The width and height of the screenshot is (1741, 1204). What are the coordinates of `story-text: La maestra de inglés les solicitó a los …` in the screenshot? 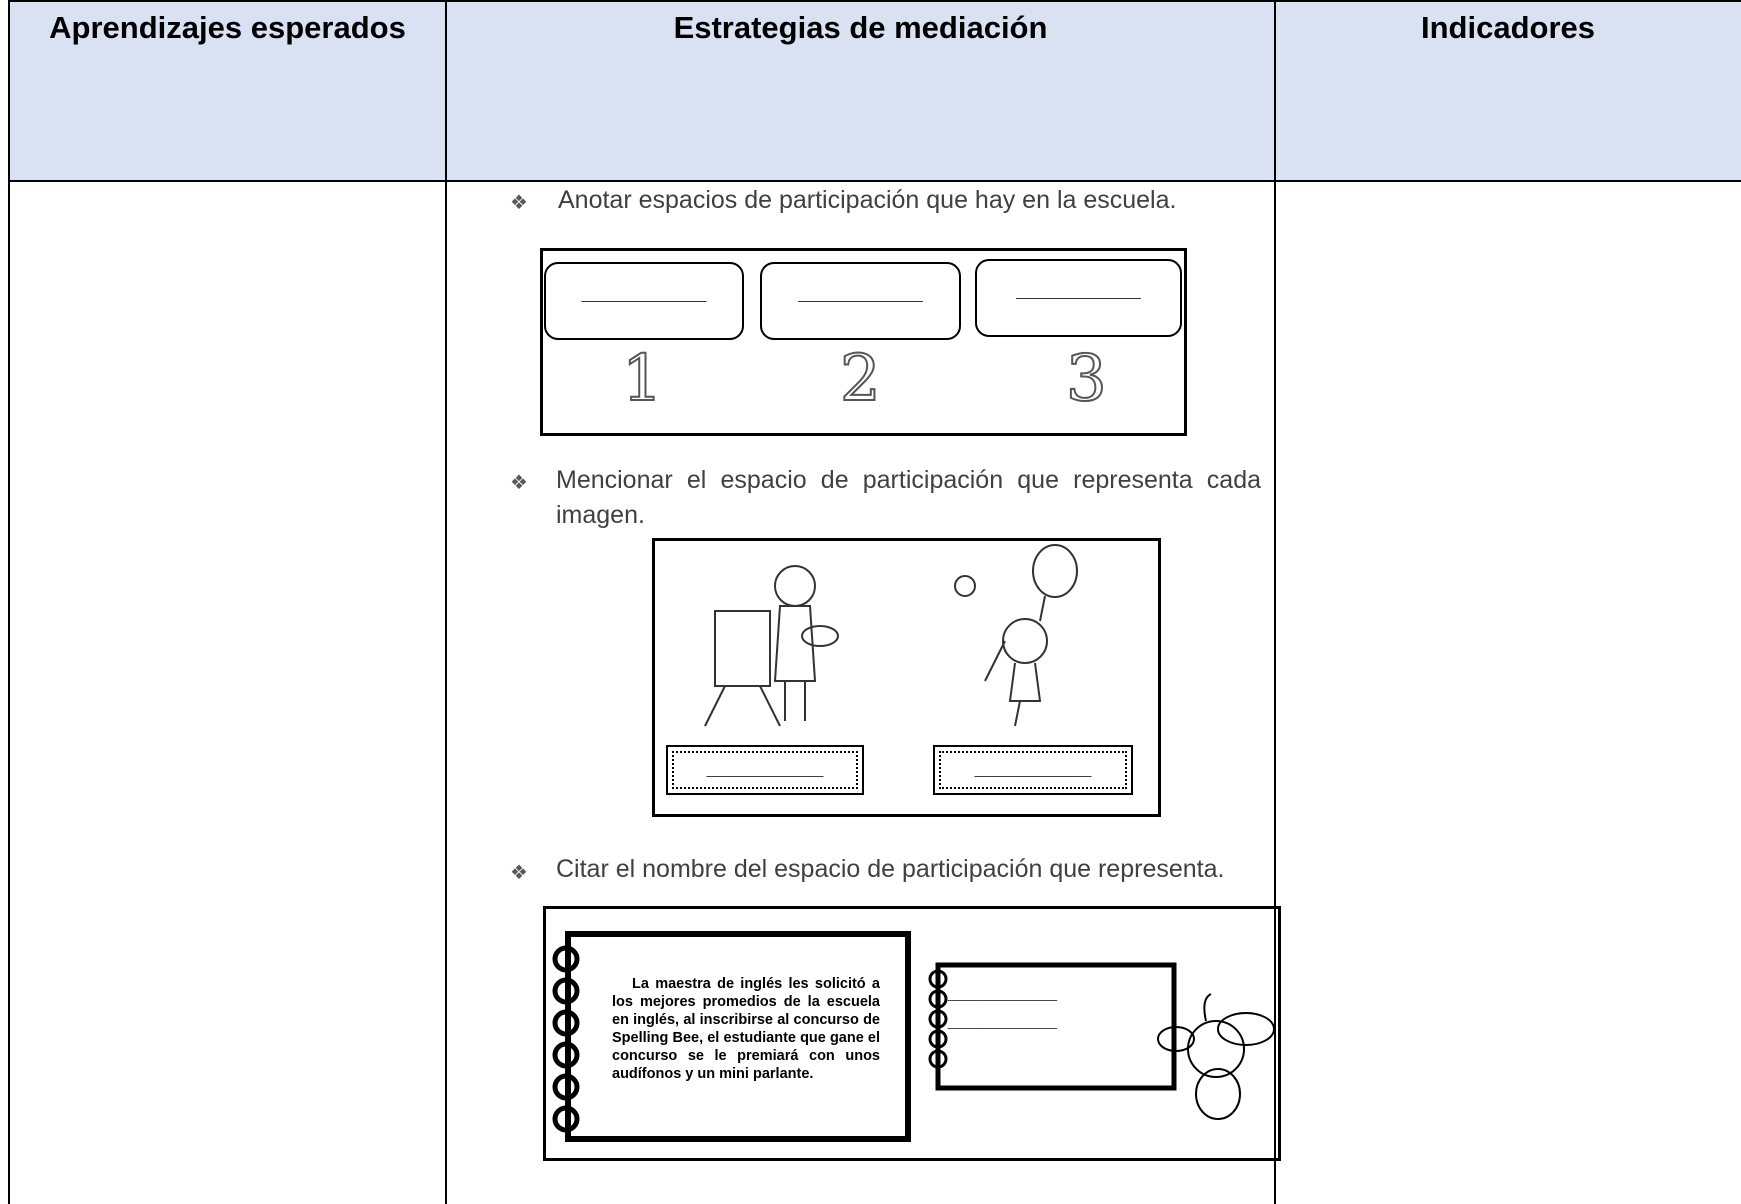 It's located at (746, 1029).